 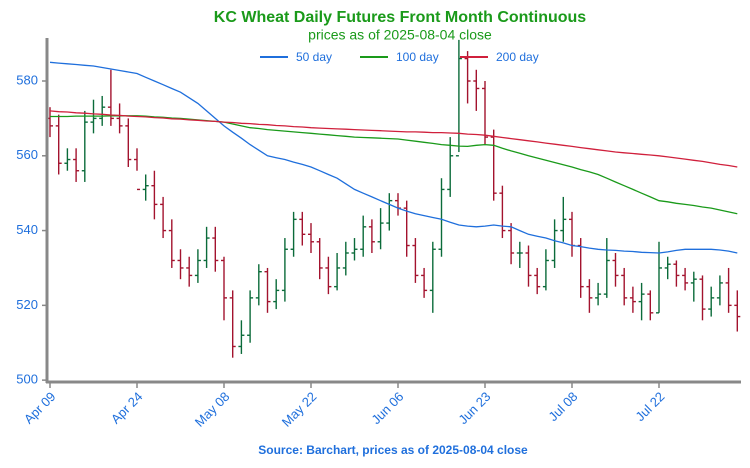 I want to click on y-tick-label: 520, so click(x=27, y=304).